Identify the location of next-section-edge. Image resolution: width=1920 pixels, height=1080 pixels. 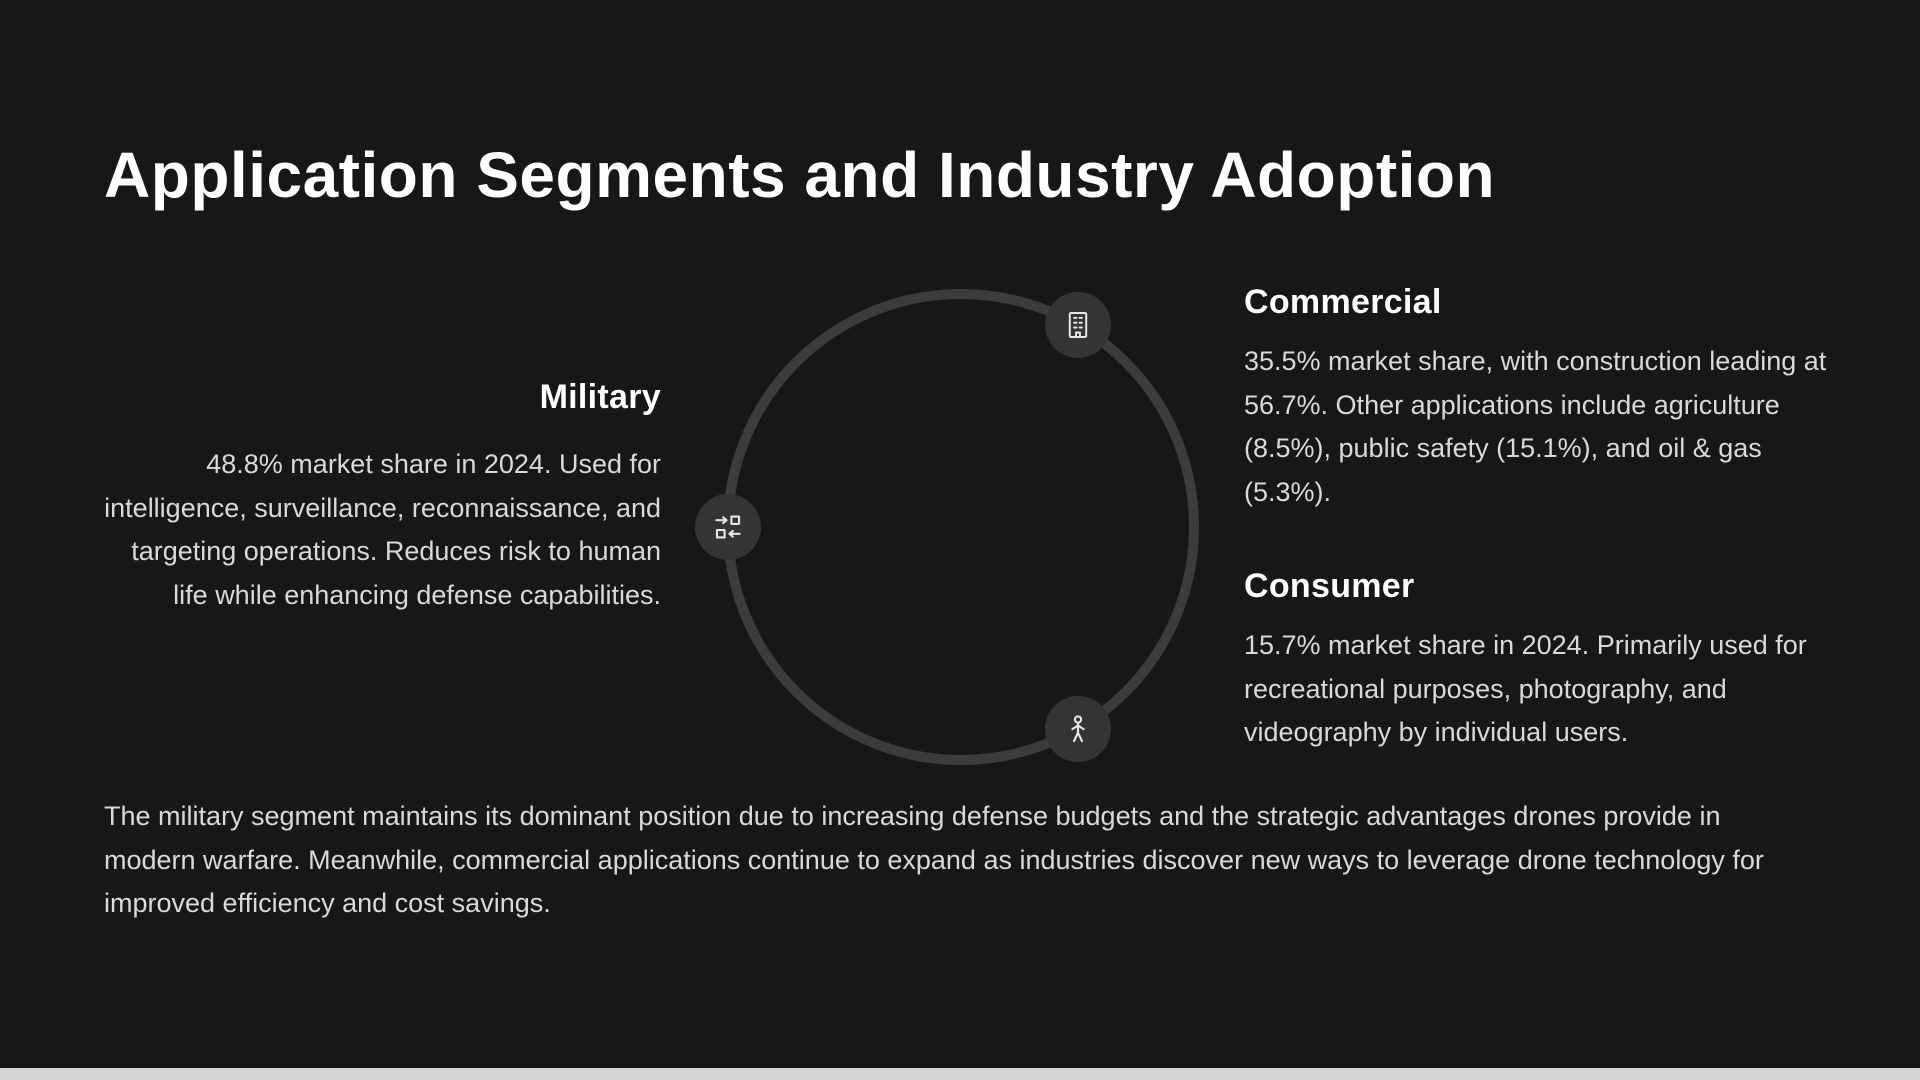
(960, 1074).